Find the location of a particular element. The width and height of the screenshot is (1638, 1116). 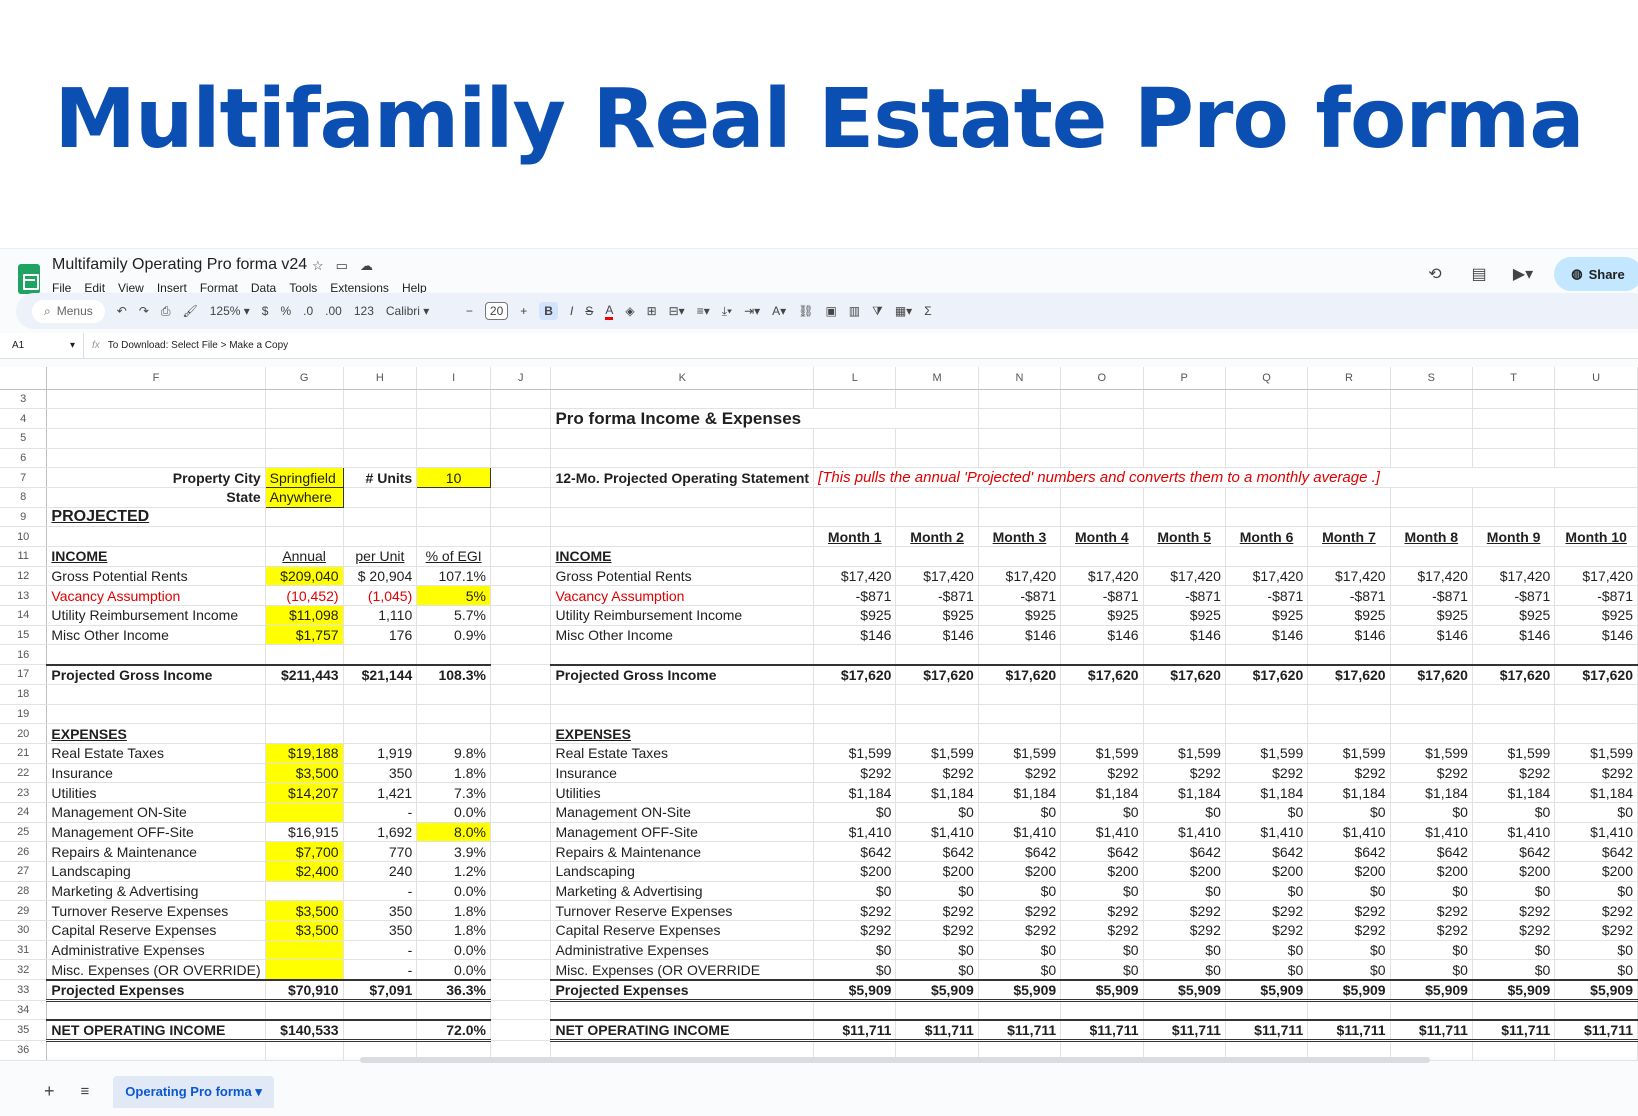

row-header: 12 is located at coordinates (24, 576).